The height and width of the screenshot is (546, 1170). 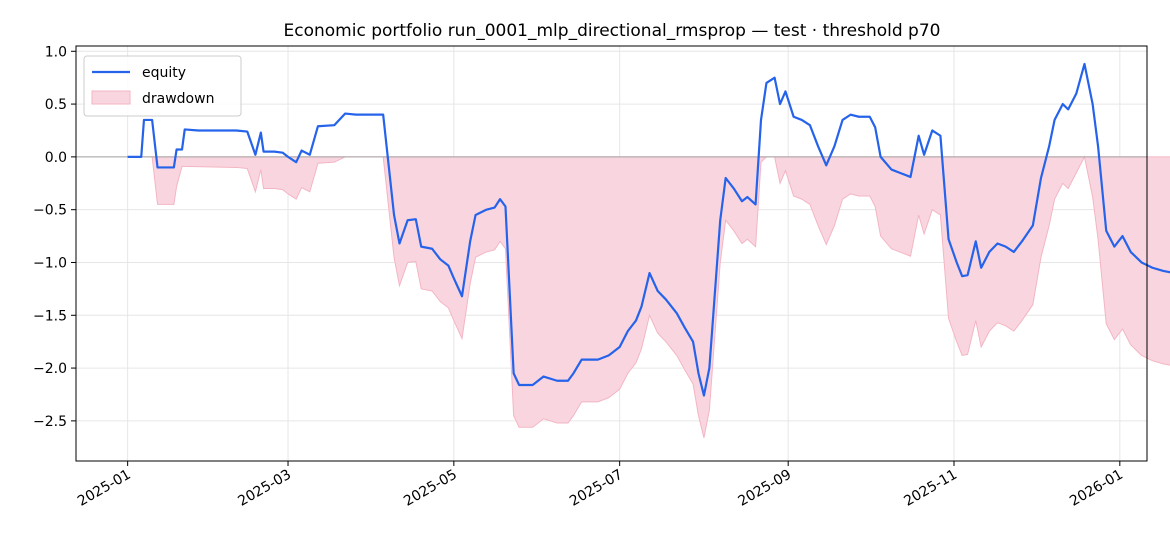 I want to click on y-tick-label: −0.5, so click(x=50, y=211).